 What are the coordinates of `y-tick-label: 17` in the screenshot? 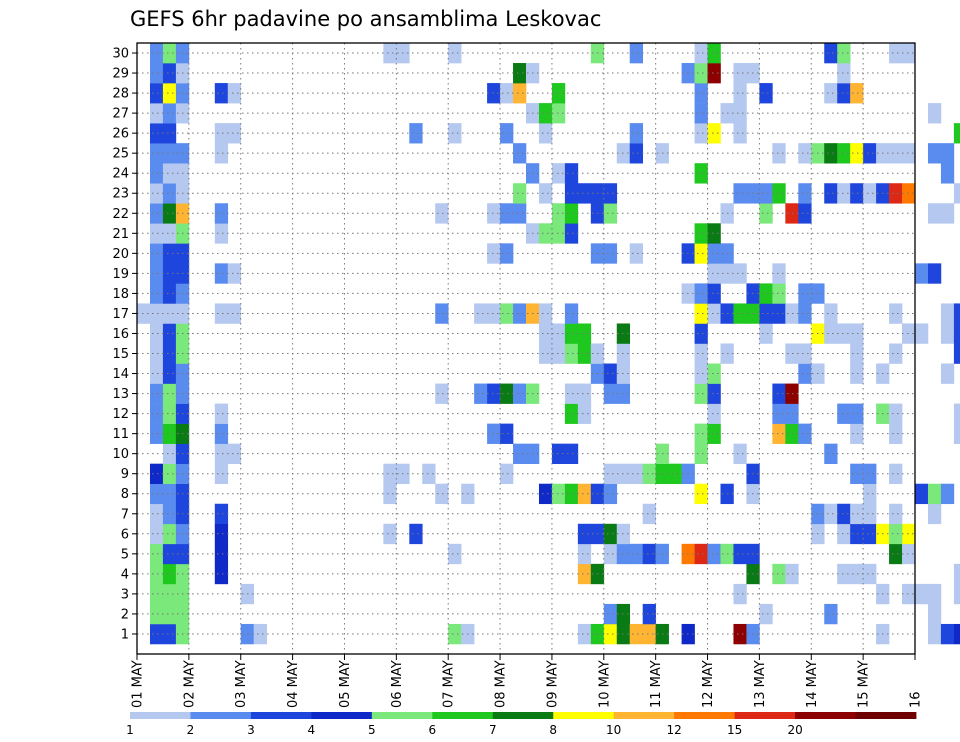 It's located at (120, 314).